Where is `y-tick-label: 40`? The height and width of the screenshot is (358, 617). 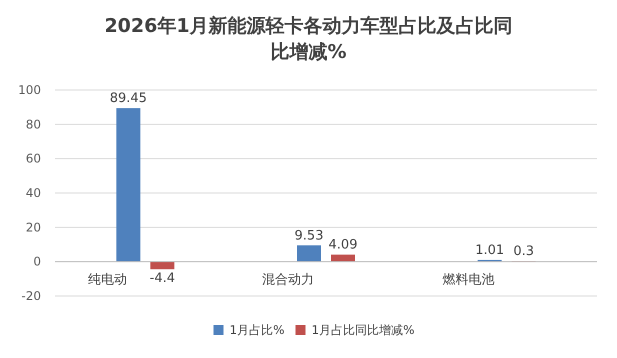
y-tick-label: 40 is located at coordinates (33, 193).